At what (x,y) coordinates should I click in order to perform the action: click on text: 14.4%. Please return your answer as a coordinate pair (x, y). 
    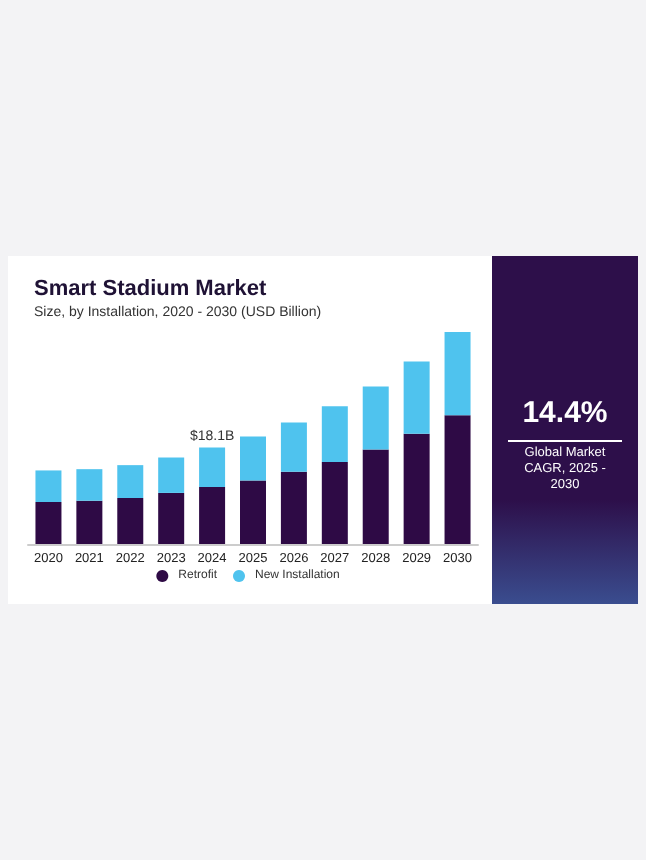
    Looking at the image, I should click on (565, 413).